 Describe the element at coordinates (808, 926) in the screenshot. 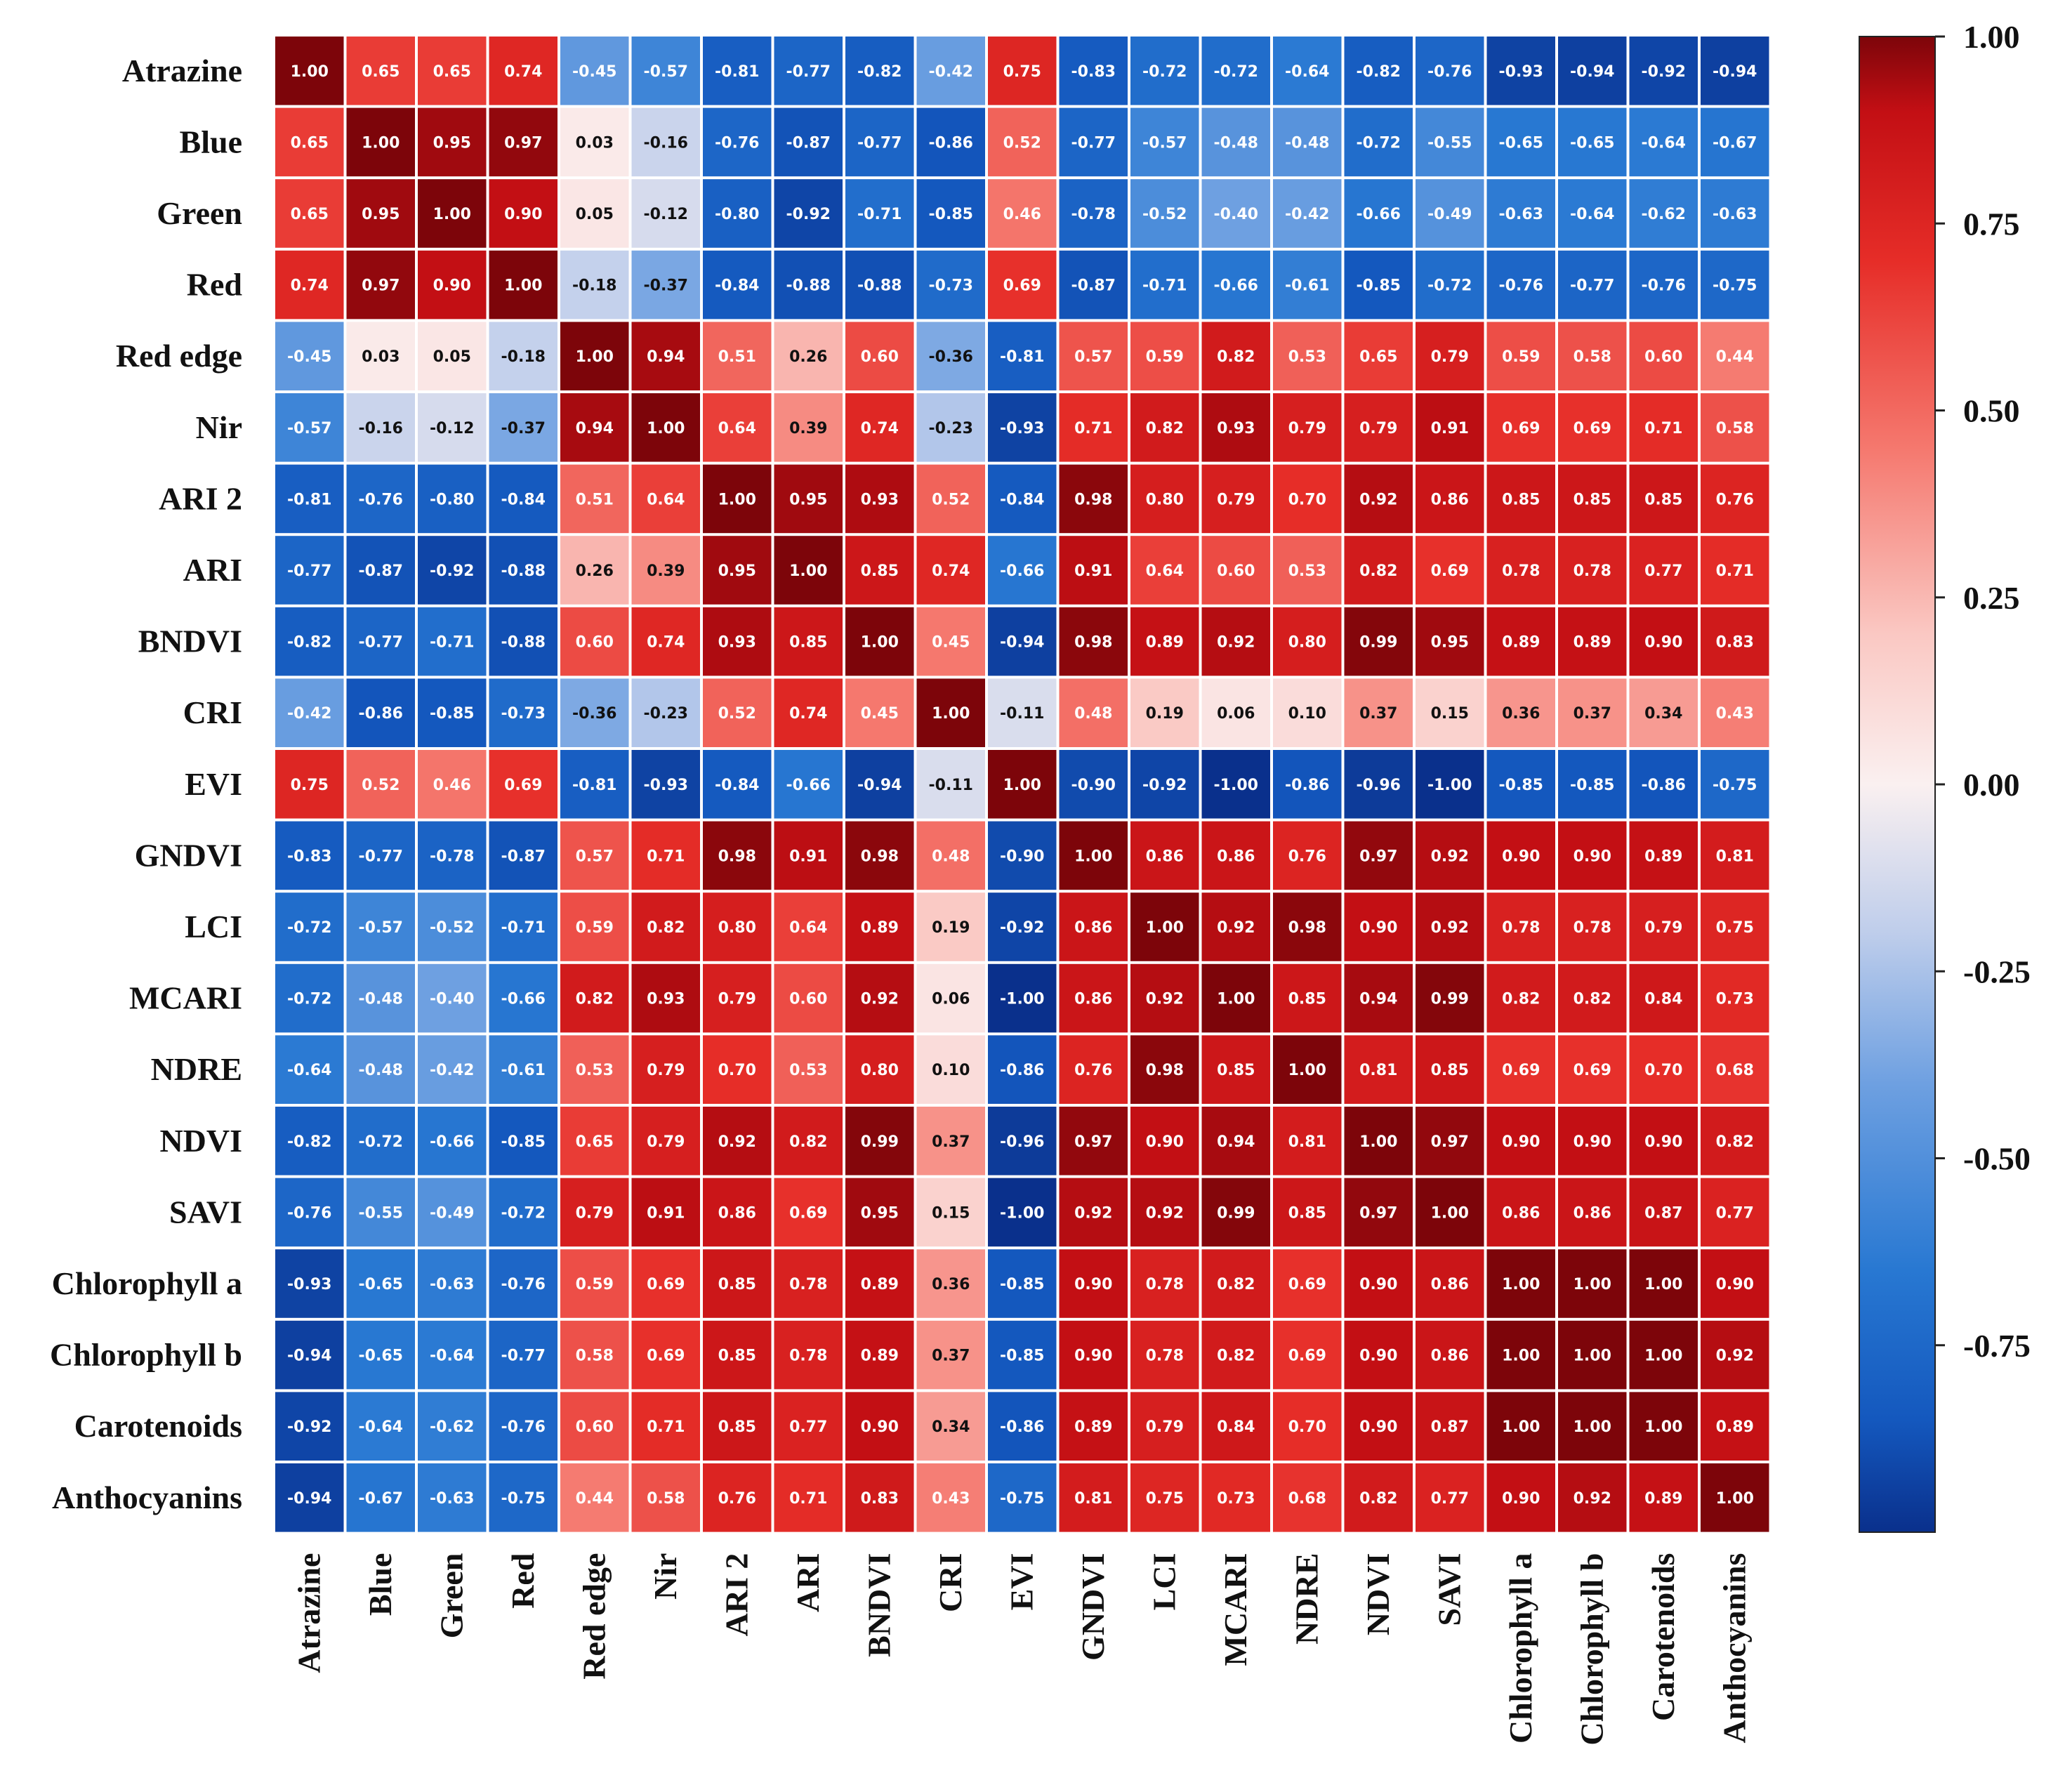

I see `heatmap-cell: 0.64` at that location.